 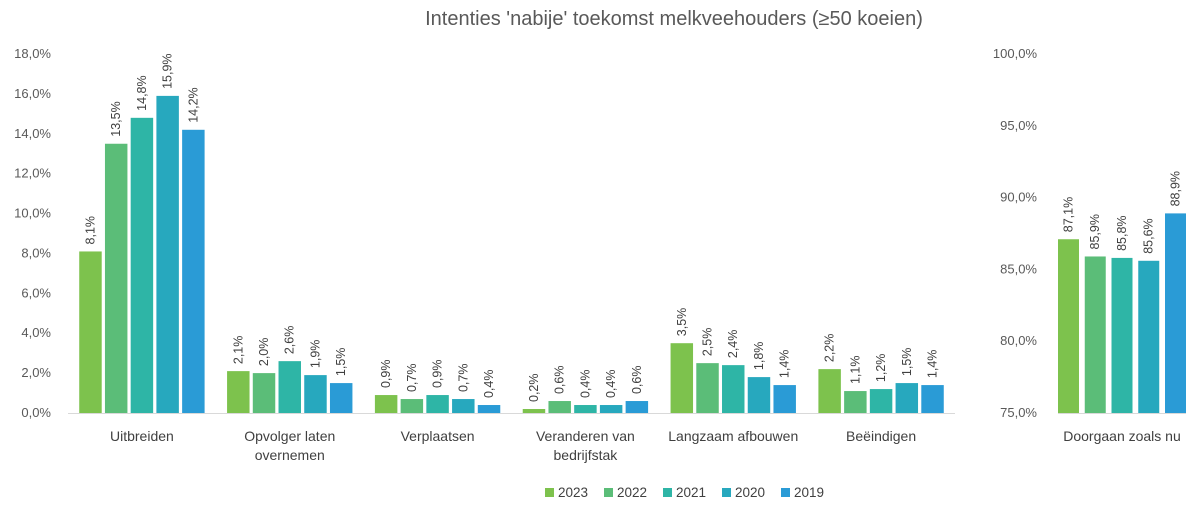 What do you see at coordinates (733, 436) in the screenshot?
I see `category-label: Langzaam afbouwen` at bounding box center [733, 436].